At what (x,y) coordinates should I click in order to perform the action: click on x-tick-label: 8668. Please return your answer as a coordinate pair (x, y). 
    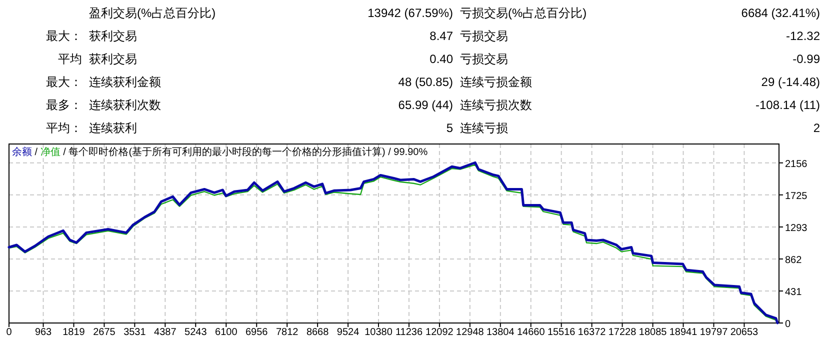
    Looking at the image, I should click on (318, 332).